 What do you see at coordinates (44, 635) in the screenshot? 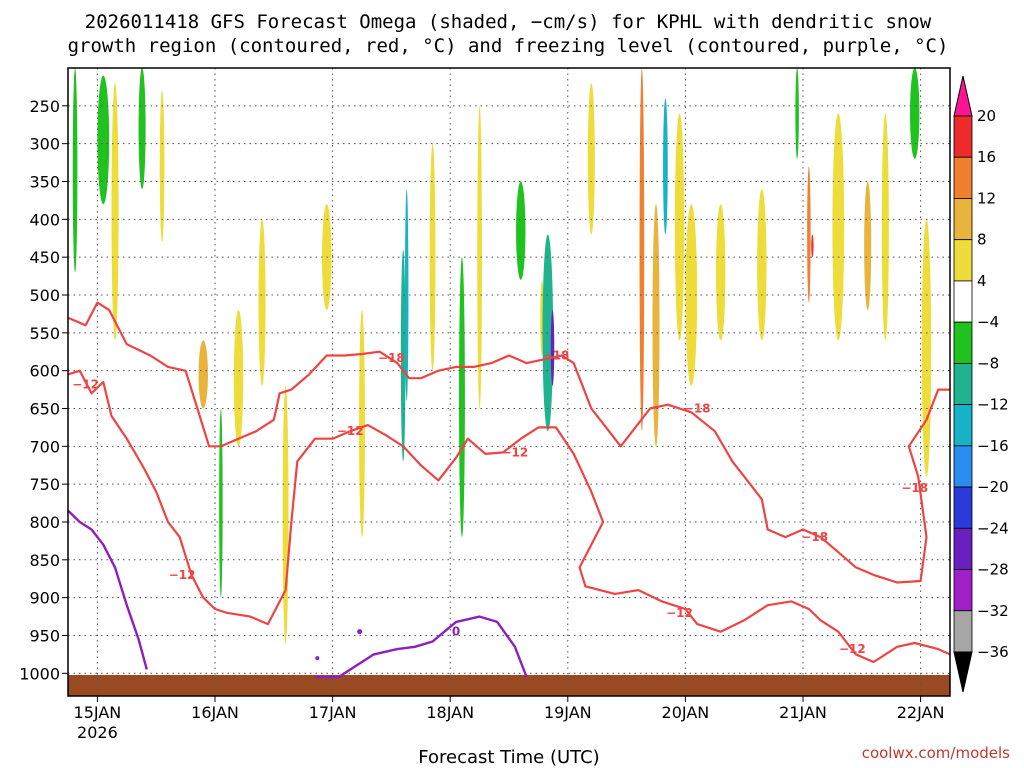
I see `y-tick-label-950: 950` at bounding box center [44, 635].